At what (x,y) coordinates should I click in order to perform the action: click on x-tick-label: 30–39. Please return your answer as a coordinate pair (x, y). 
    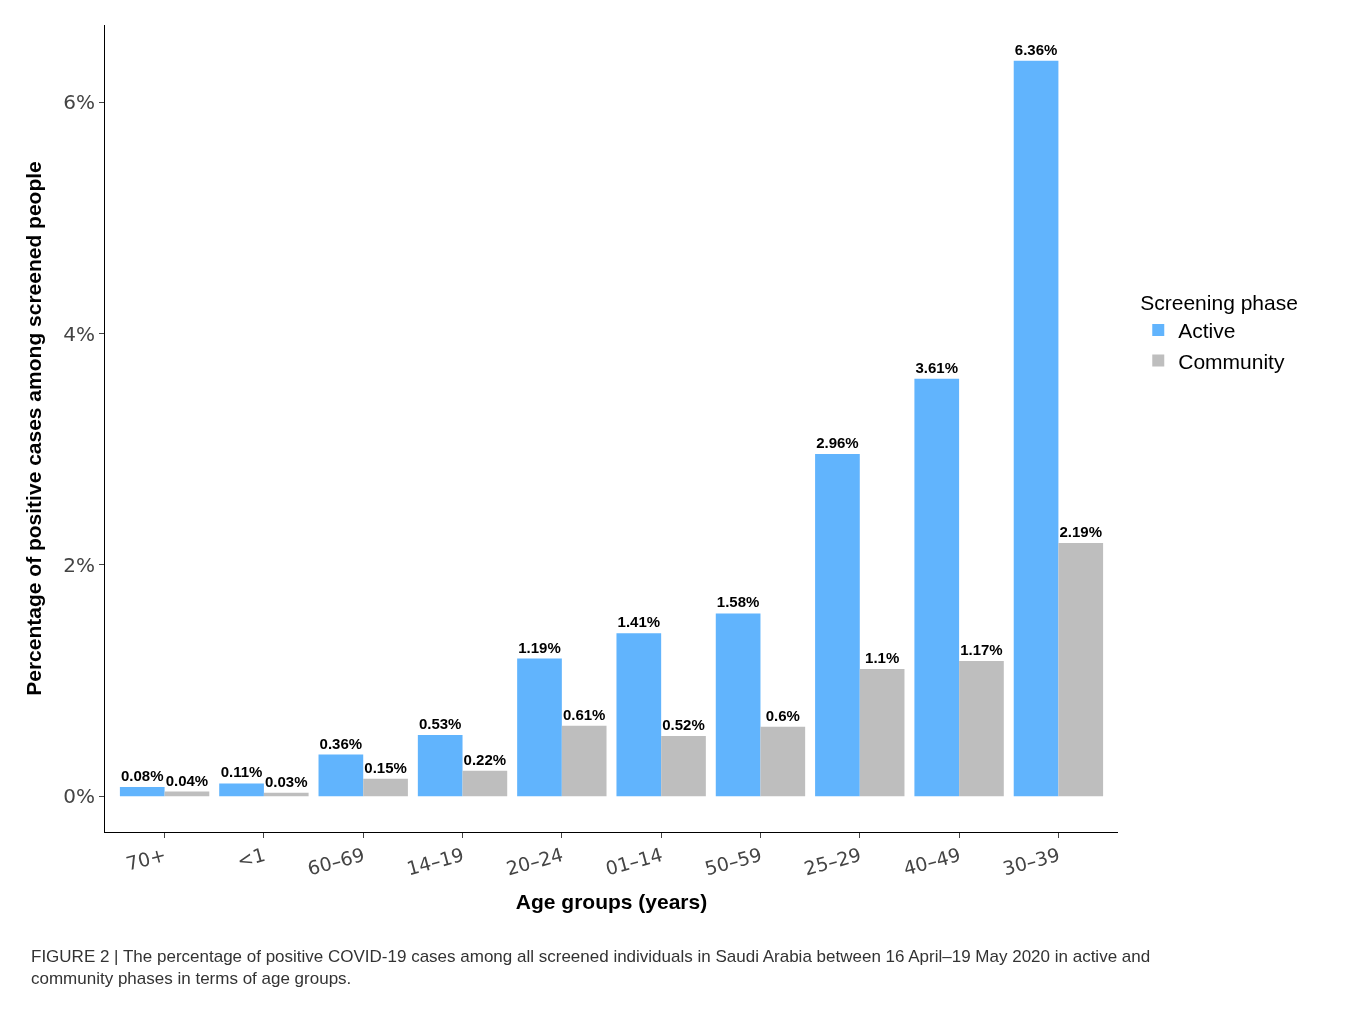
    Looking at the image, I should click on (1031, 861).